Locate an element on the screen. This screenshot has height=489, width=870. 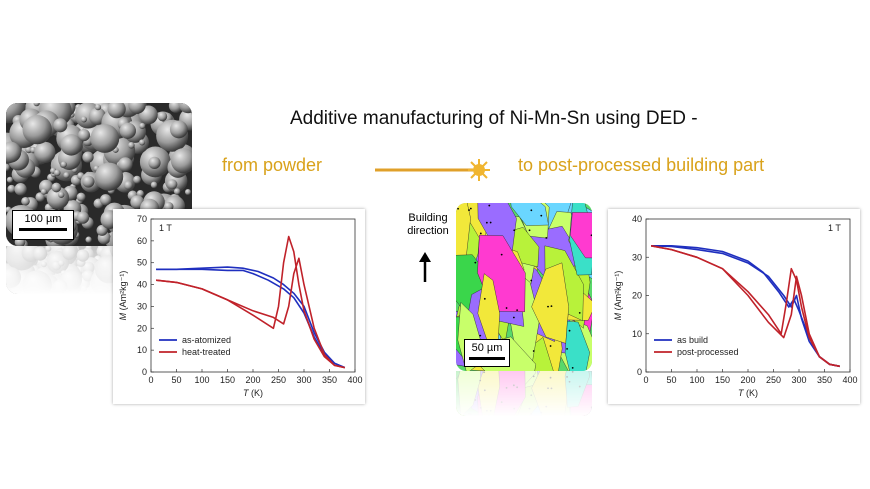
x-tick-label: 0 is located at coordinates (645, 380).